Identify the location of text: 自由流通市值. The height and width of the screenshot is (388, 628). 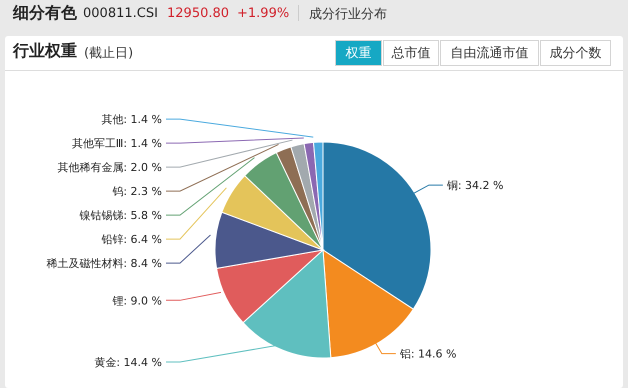
(489, 53).